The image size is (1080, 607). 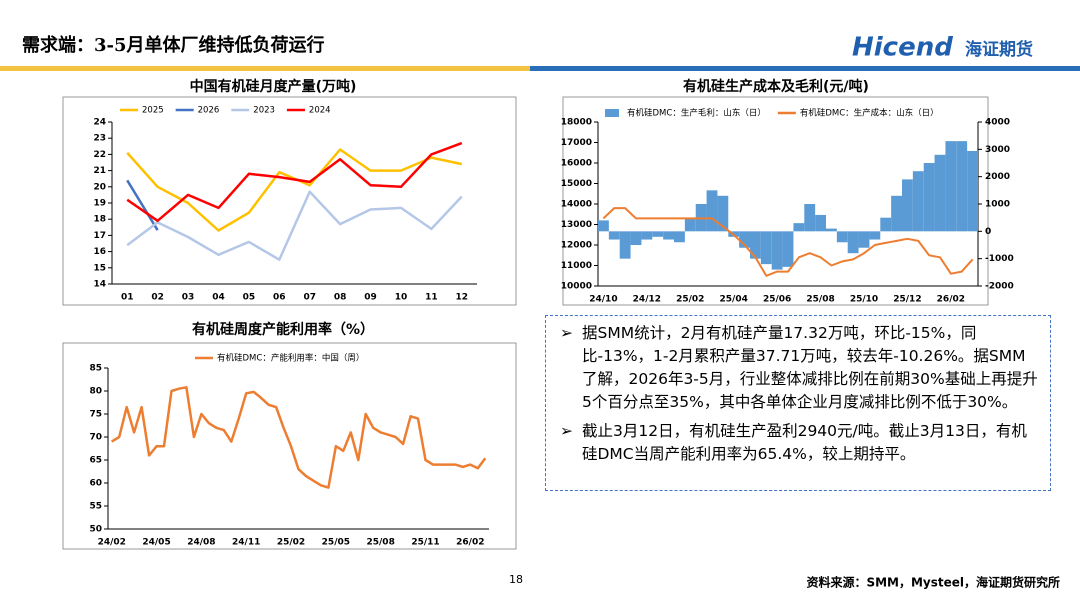 I want to click on x-tick-label: 25/12, so click(x=907, y=300).